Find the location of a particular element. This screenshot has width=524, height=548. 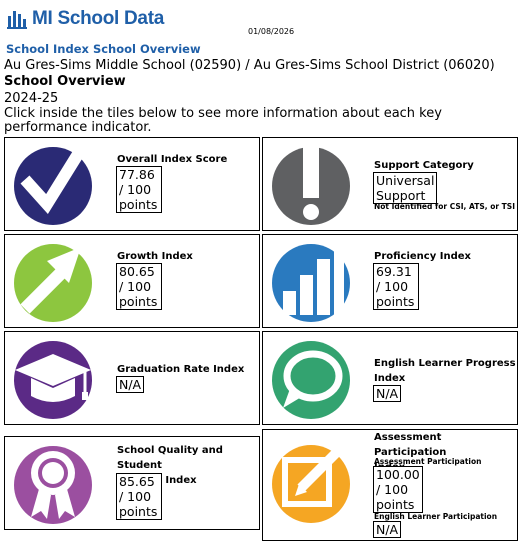

tile-title-line1: English Learner Progress is located at coordinates (445, 363).